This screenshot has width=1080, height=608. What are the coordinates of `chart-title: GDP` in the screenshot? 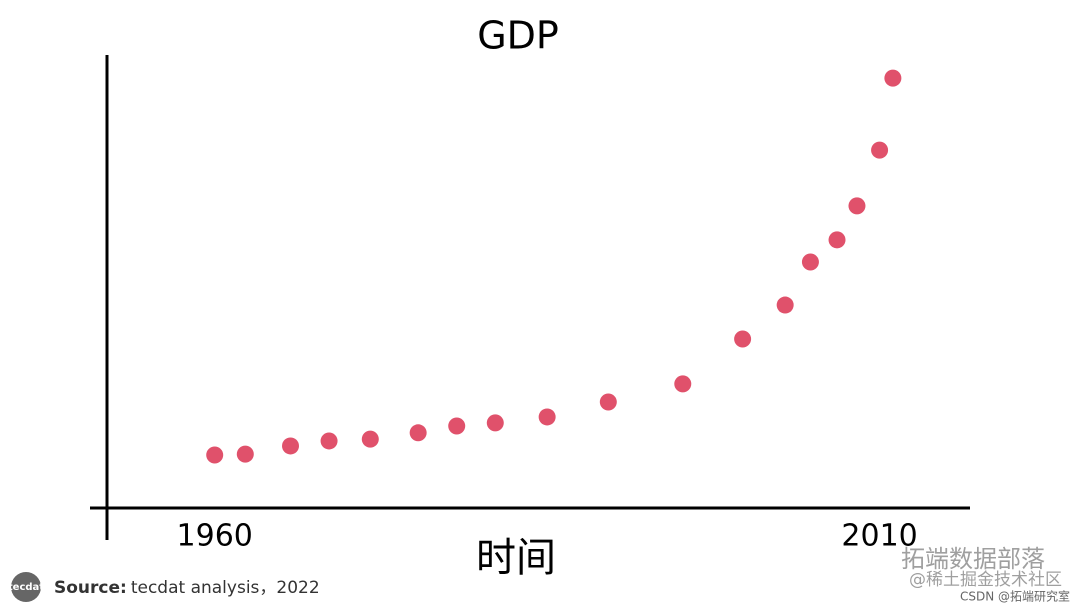 It's located at (518, 36).